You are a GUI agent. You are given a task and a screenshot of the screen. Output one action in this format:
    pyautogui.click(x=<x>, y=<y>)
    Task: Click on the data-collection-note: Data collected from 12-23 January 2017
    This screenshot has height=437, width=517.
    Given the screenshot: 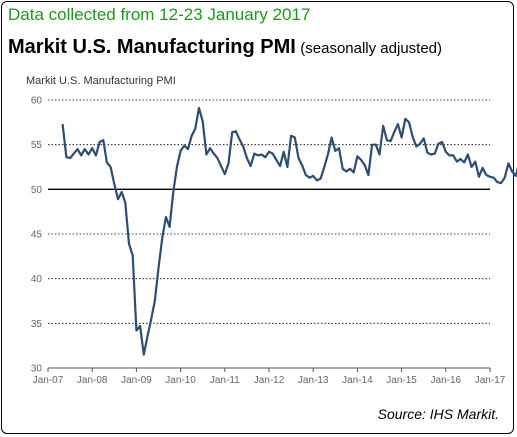 What is the action you would take?
    pyautogui.click(x=159, y=14)
    